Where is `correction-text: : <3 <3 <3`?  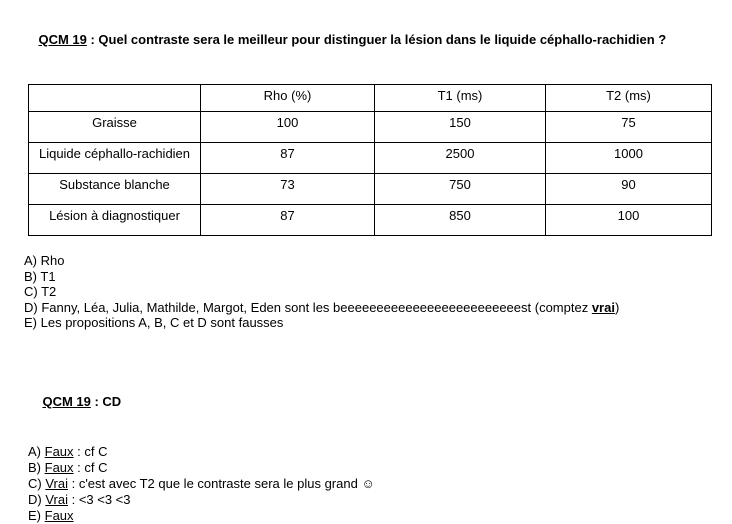 correction-text: : <3 <3 <3 is located at coordinates (99, 499).